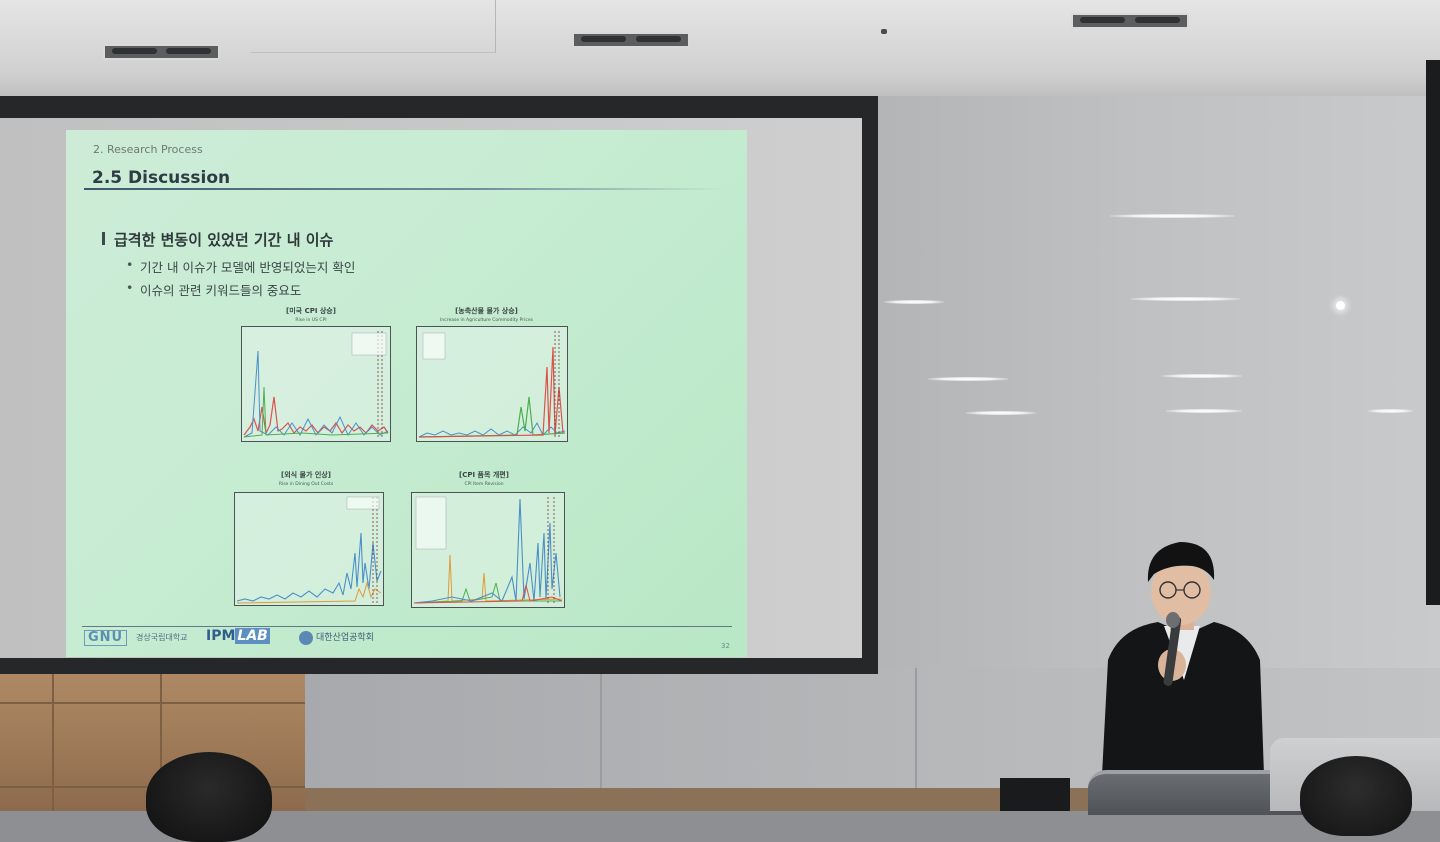 The width and height of the screenshot is (1440, 842). I want to click on footer-rule, so click(407, 626).